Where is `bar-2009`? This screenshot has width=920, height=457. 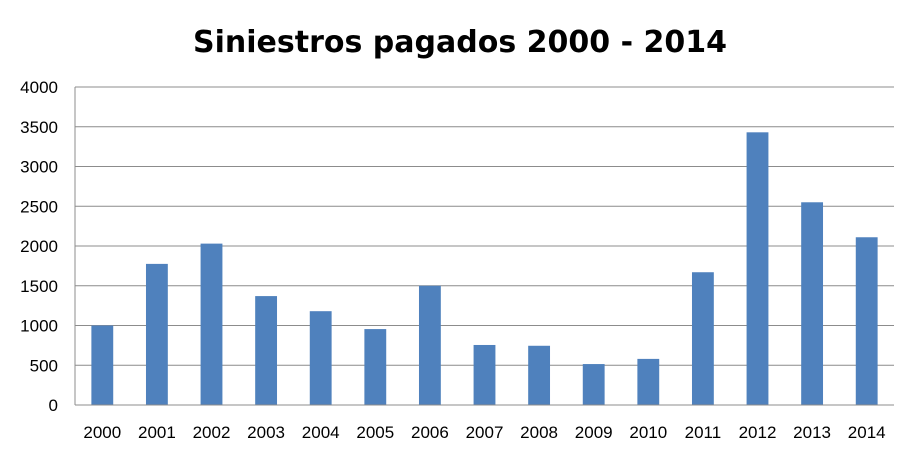 bar-2009 is located at coordinates (593, 384).